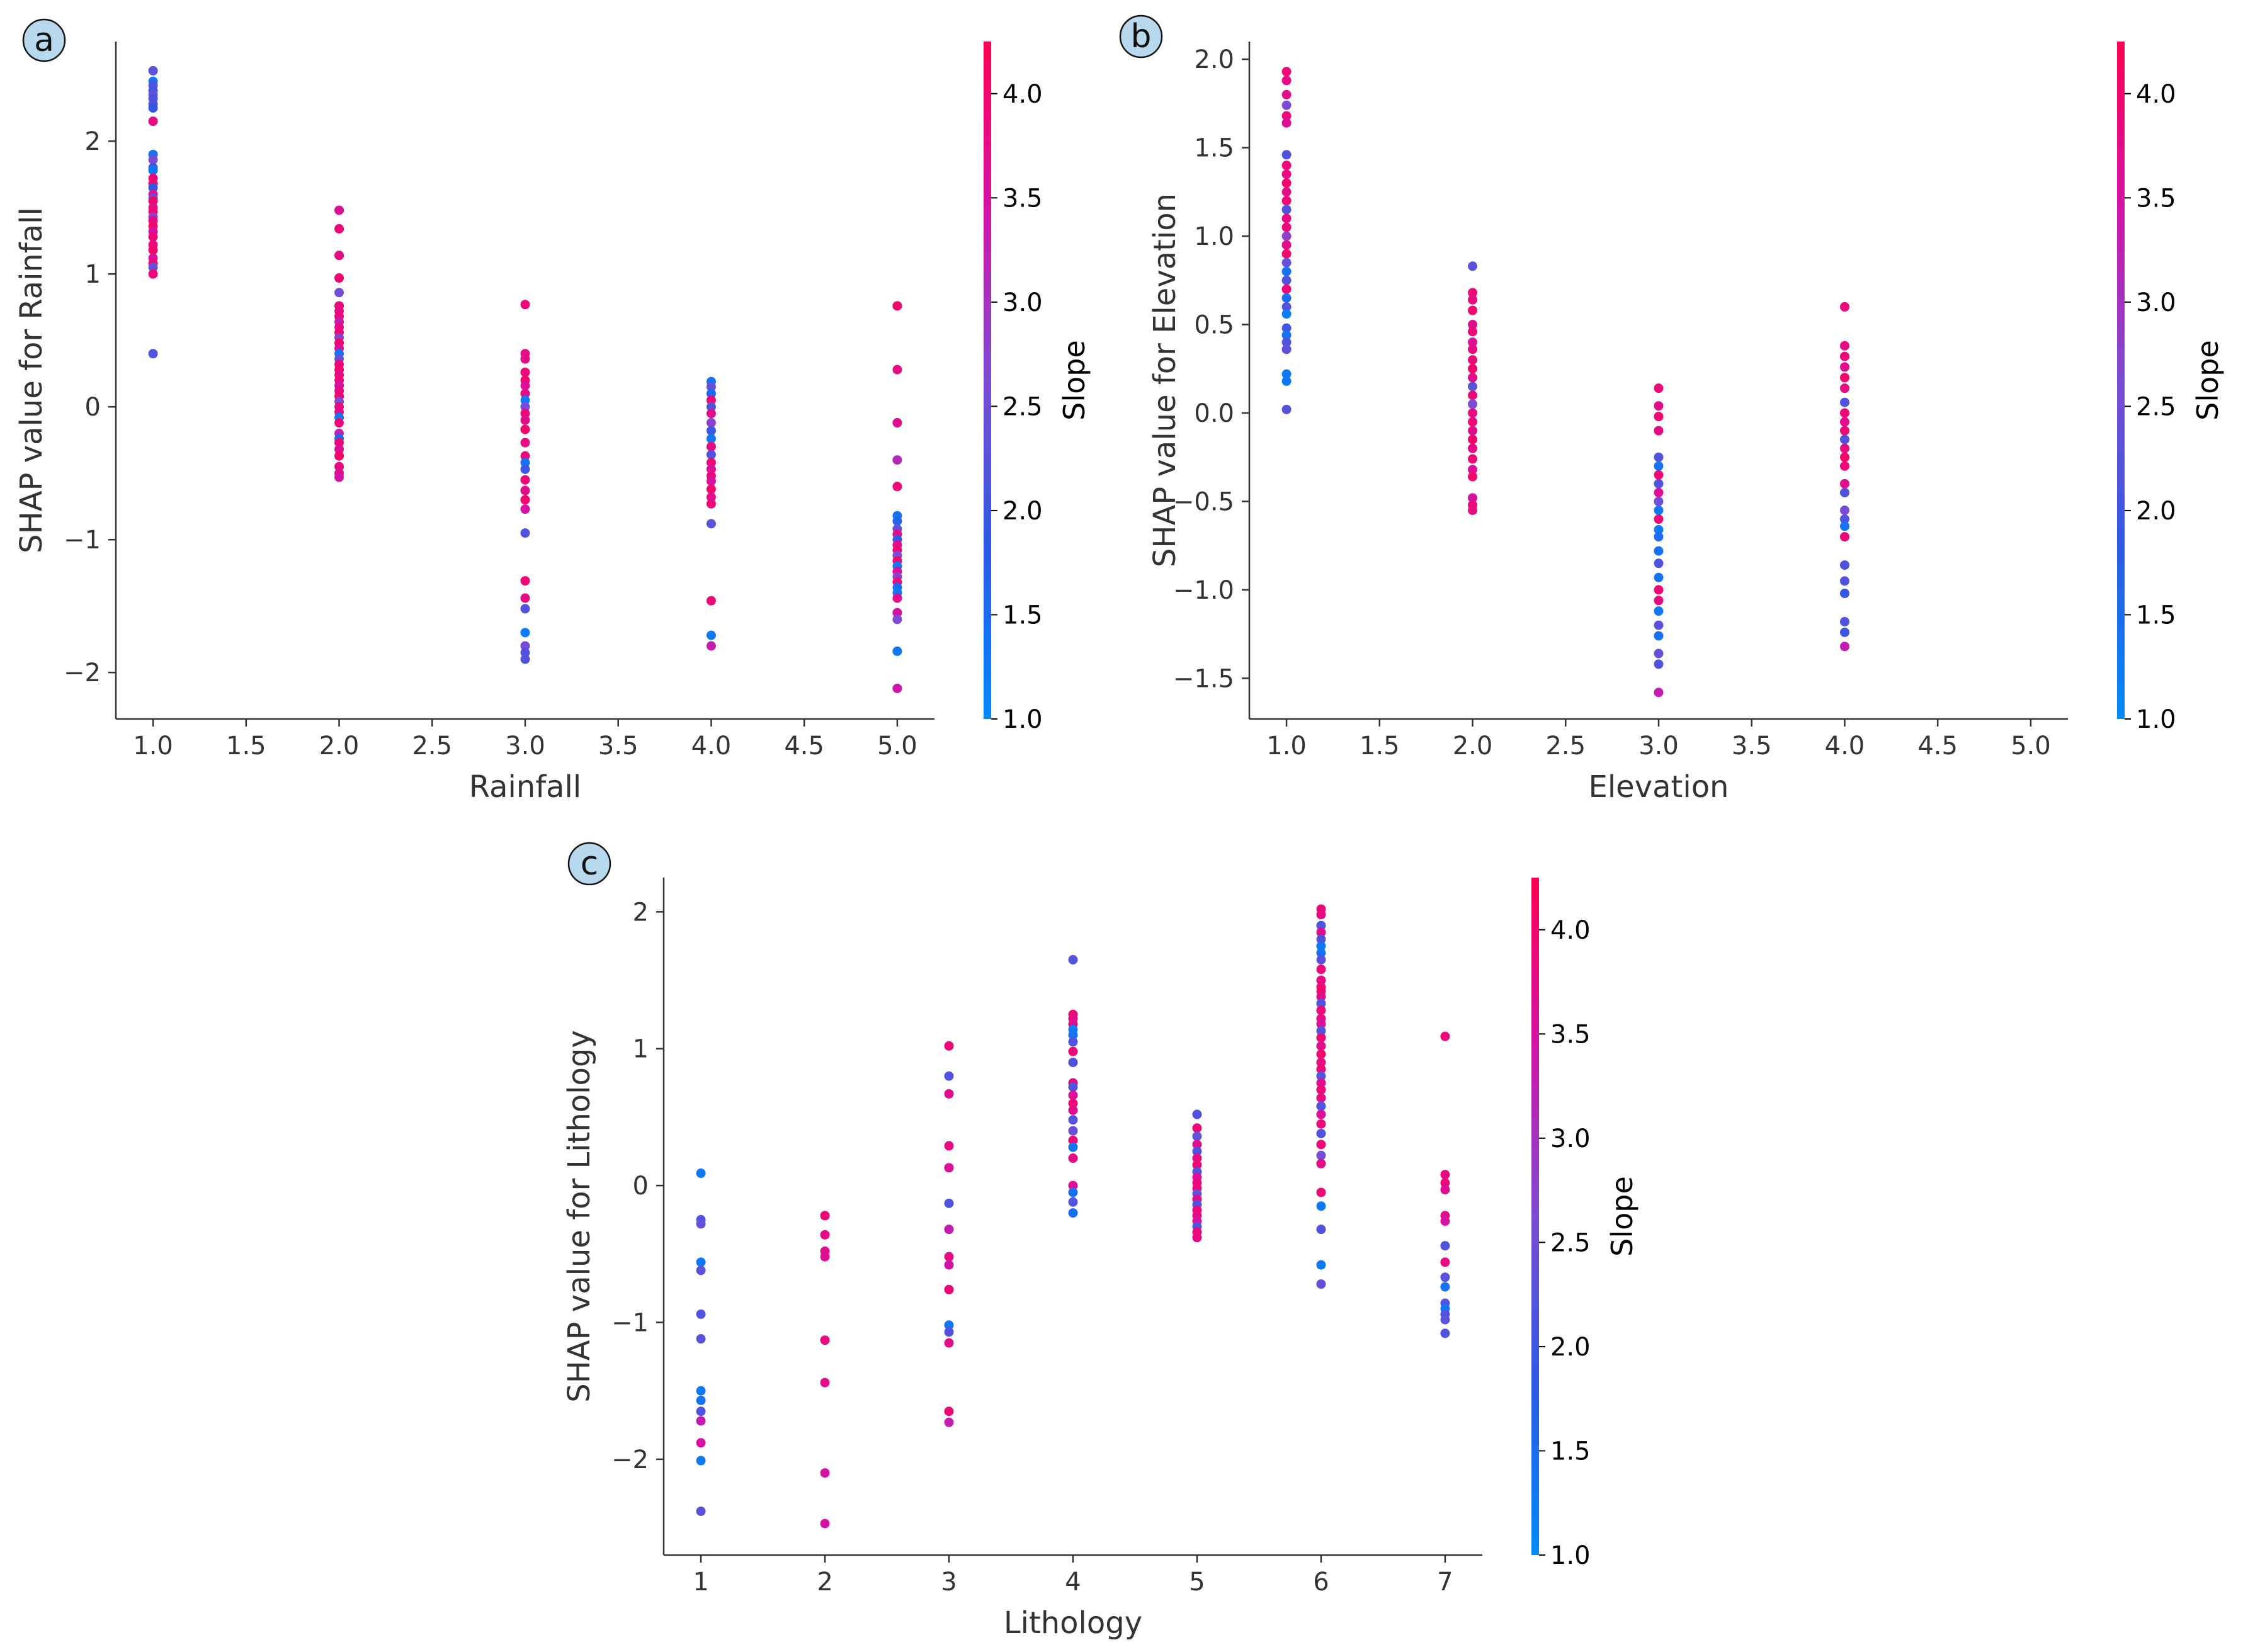 This screenshot has width=2243, height=1652. What do you see at coordinates (2208, 380) in the screenshot?
I see `colorbar-label: Slope` at bounding box center [2208, 380].